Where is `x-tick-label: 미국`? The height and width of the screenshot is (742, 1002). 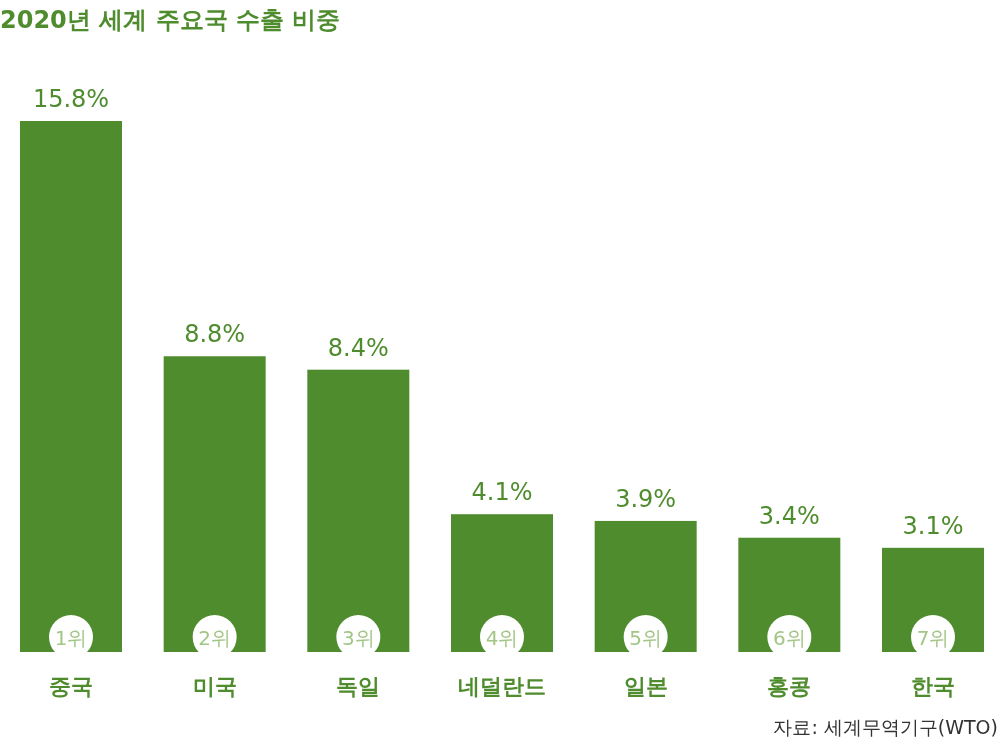 x-tick-label: 미국 is located at coordinates (214, 686).